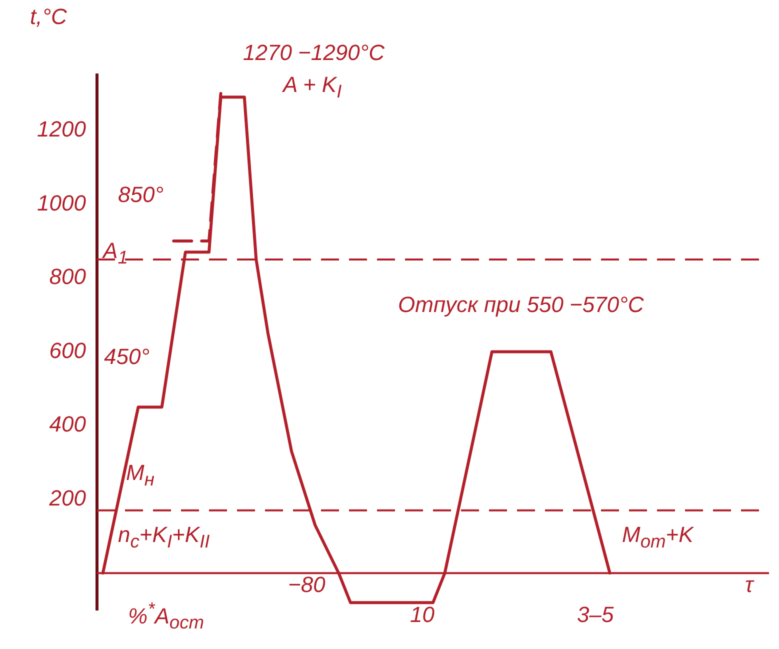 This screenshot has height=649, width=779. Describe the element at coordinates (595, 615) in the screenshot. I see `annotation: 3–5` at that location.